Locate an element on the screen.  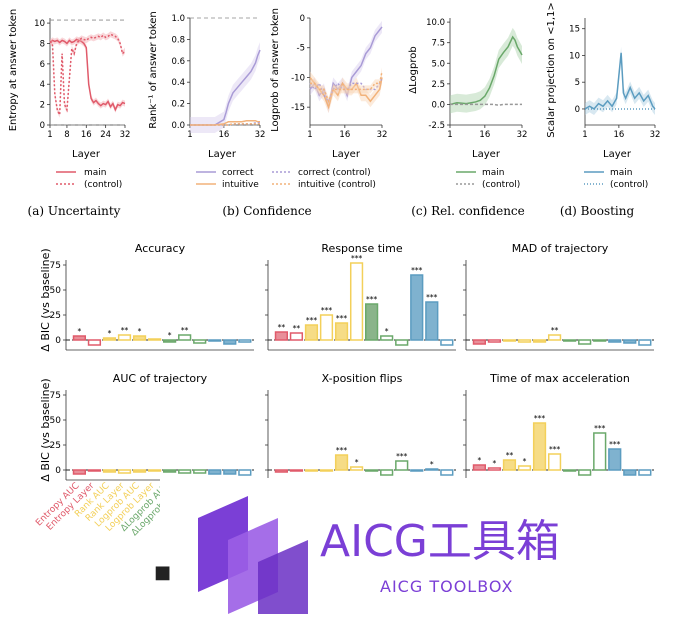
watermark-subtitle: AICG TOOLBOX is located at coordinates (446, 586).